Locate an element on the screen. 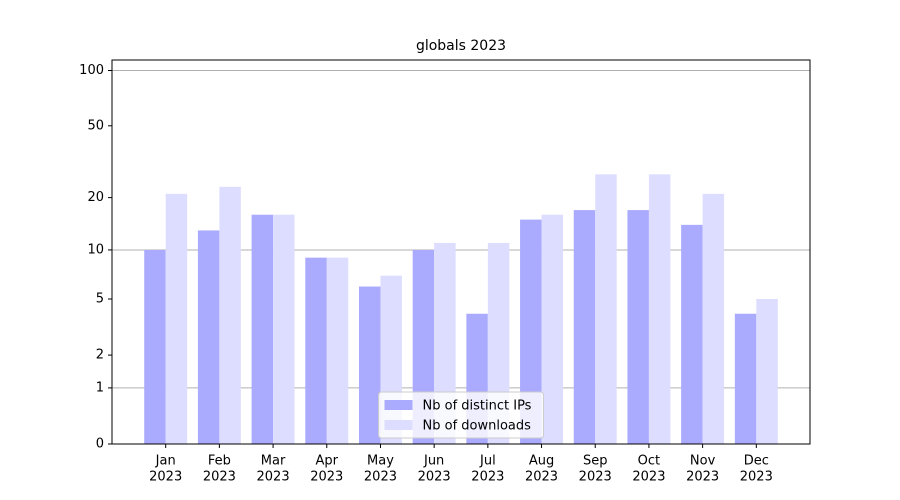 Image resolution: width=900 pixels, height=500 pixels. y-tick-label: 20 is located at coordinates (95, 197).